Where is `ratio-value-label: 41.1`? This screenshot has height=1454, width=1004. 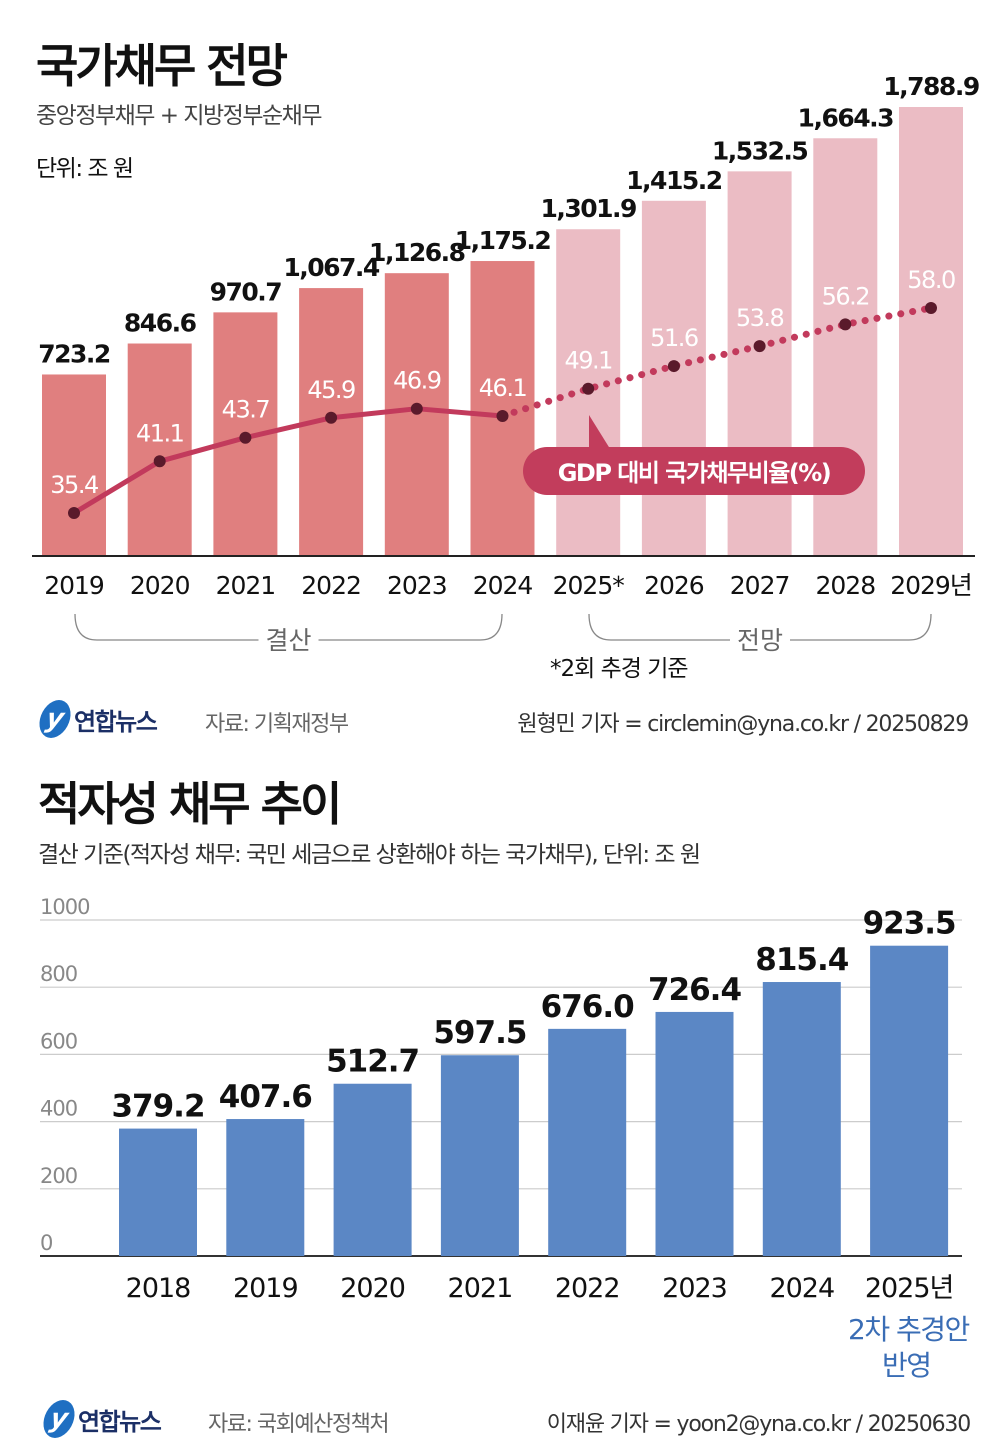 ratio-value-label: 41.1 is located at coordinates (160, 433).